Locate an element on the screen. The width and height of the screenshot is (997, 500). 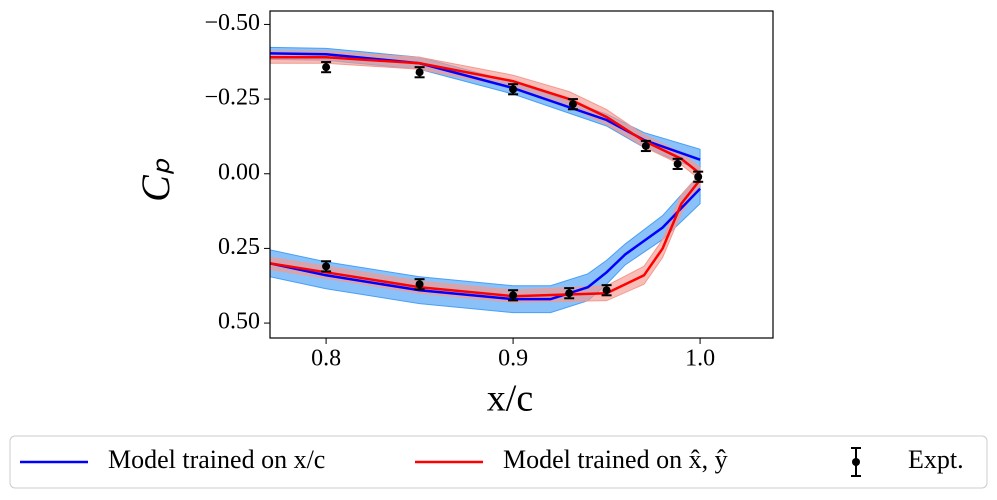
y-tick-label: −0.50 is located at coordinates (232, 23).